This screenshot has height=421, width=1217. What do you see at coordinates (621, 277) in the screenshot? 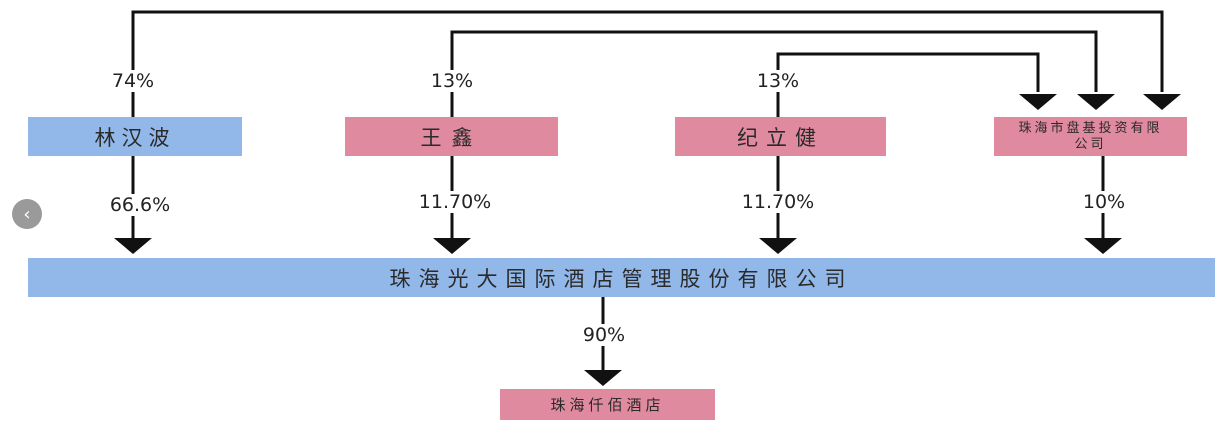
I see `node-guangda-mgmt: 珠海光大国际酒店管理股份有限公司` at bounding box center [621, 277].